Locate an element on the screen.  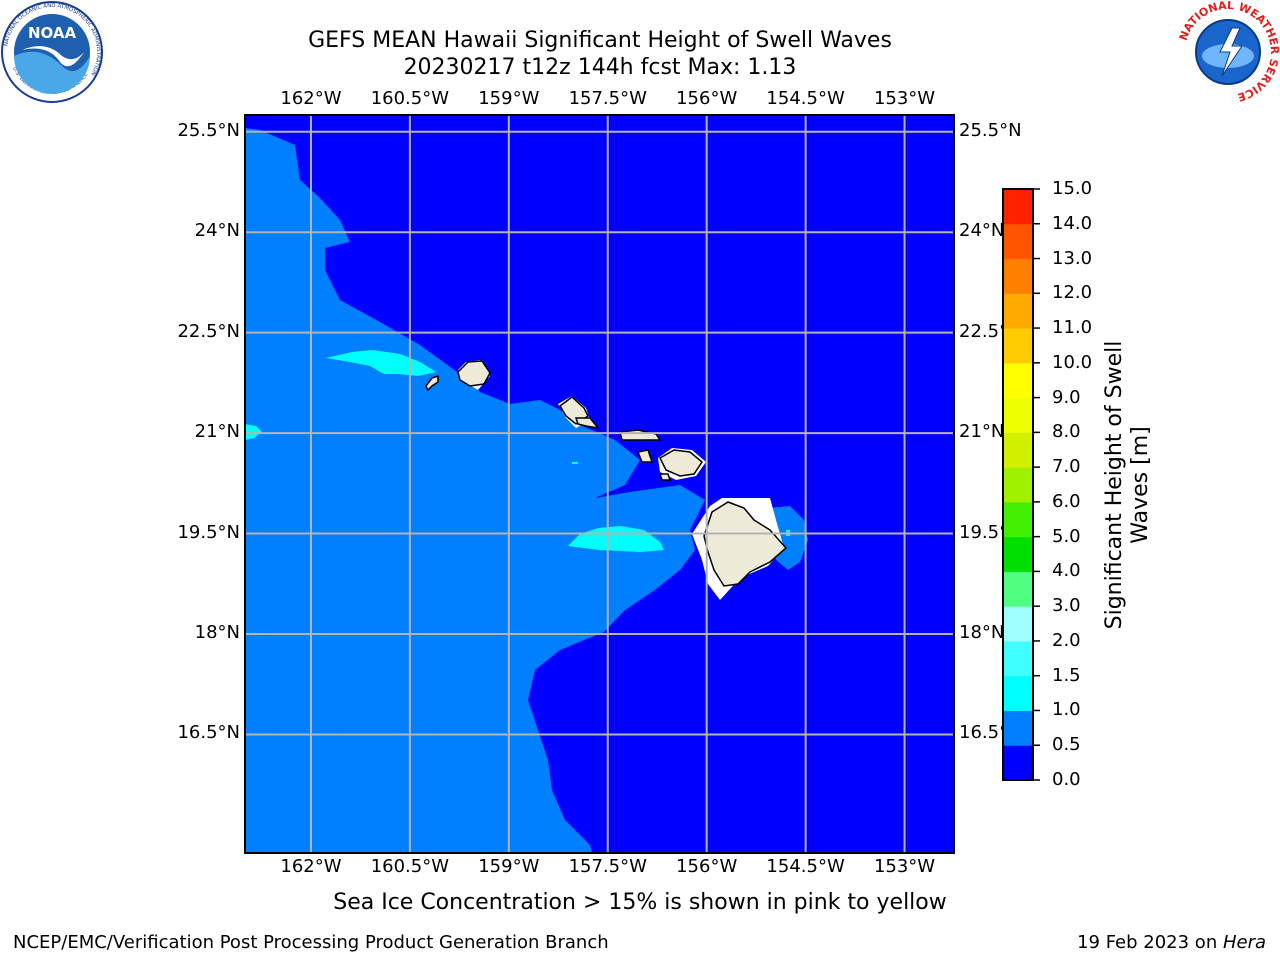
colorbar-level: 15.0 is located at coordinates (1072, 188).